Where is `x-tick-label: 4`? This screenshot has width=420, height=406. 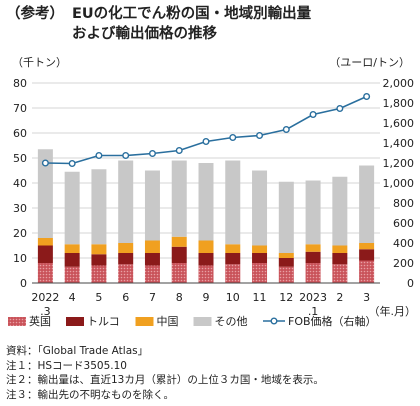
x-tick-label: 4 is located at coordinates (72, 297).